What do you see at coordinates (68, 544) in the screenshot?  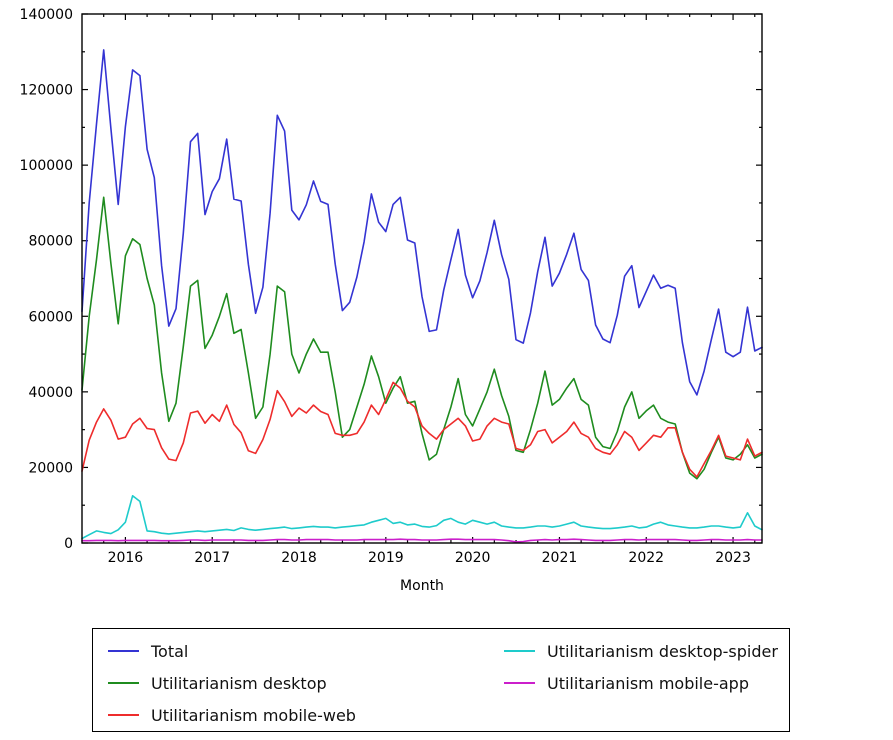 I see `y-tick-label: 0` at bounding box center [68, 544].